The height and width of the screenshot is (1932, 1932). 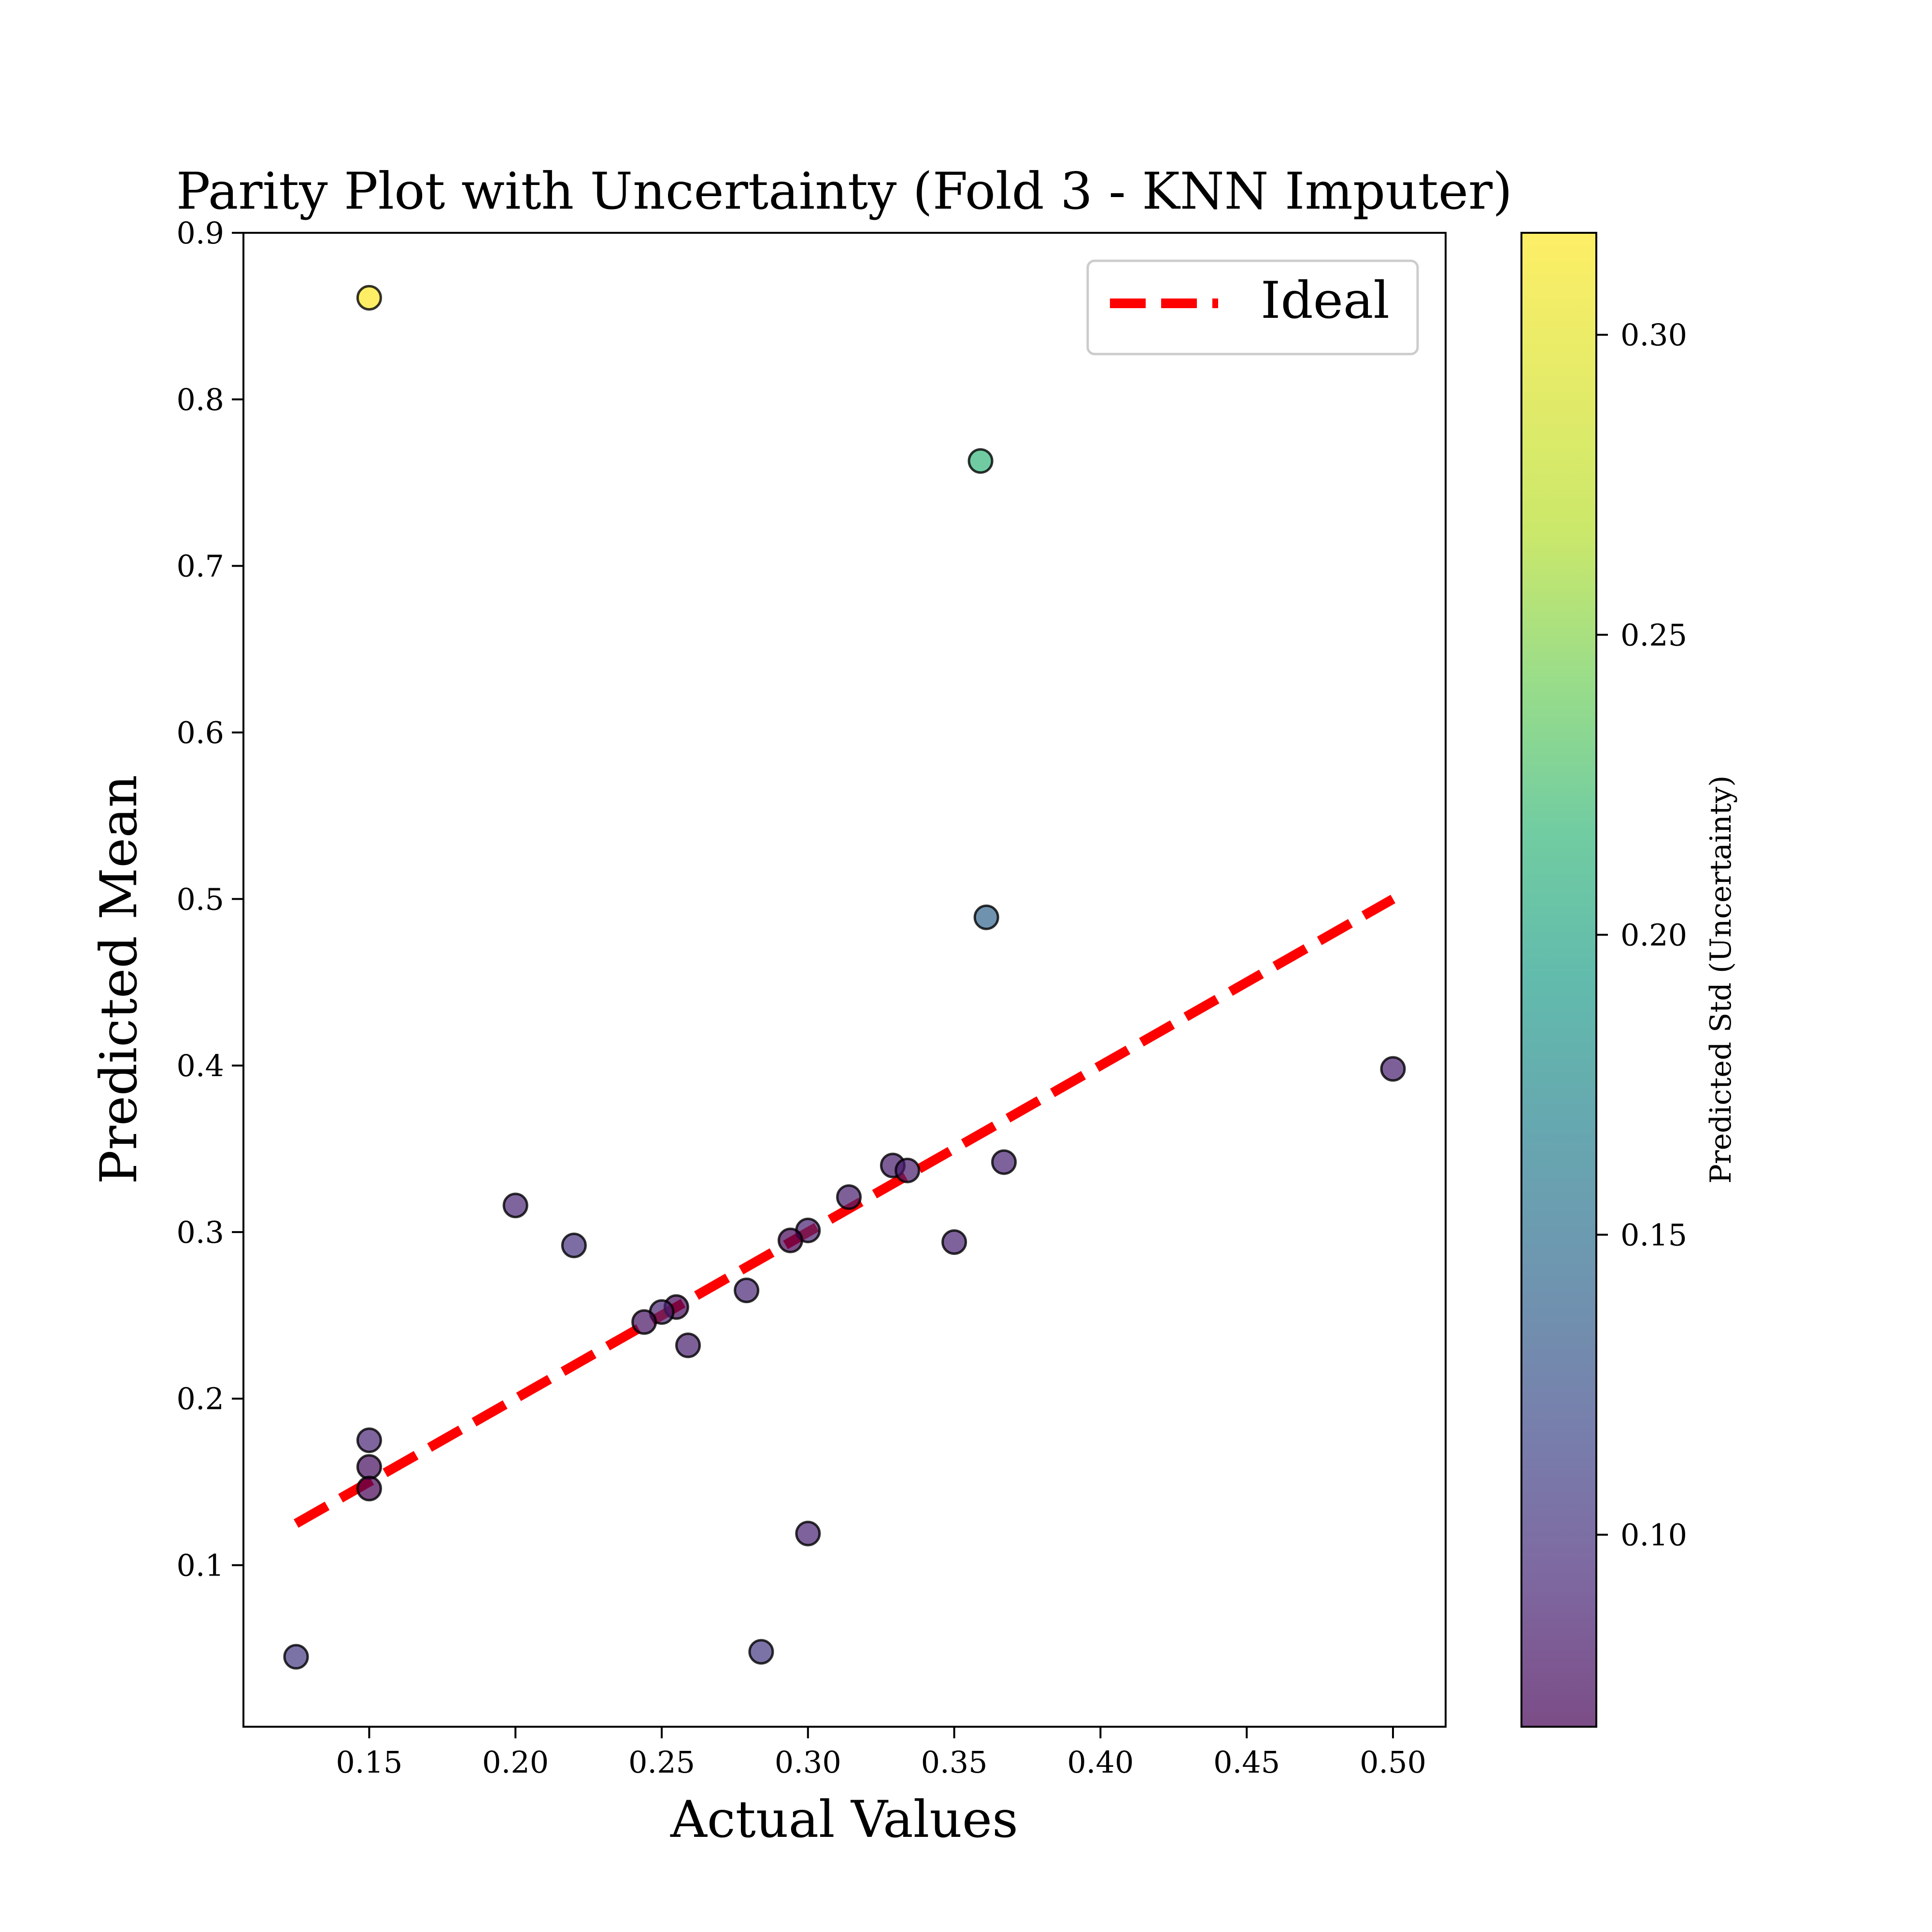 What do you see at coordinates (661, 1762) in the screenshot?
I see `x-tick-label: 0.25` at bounding box center [661, 1762].